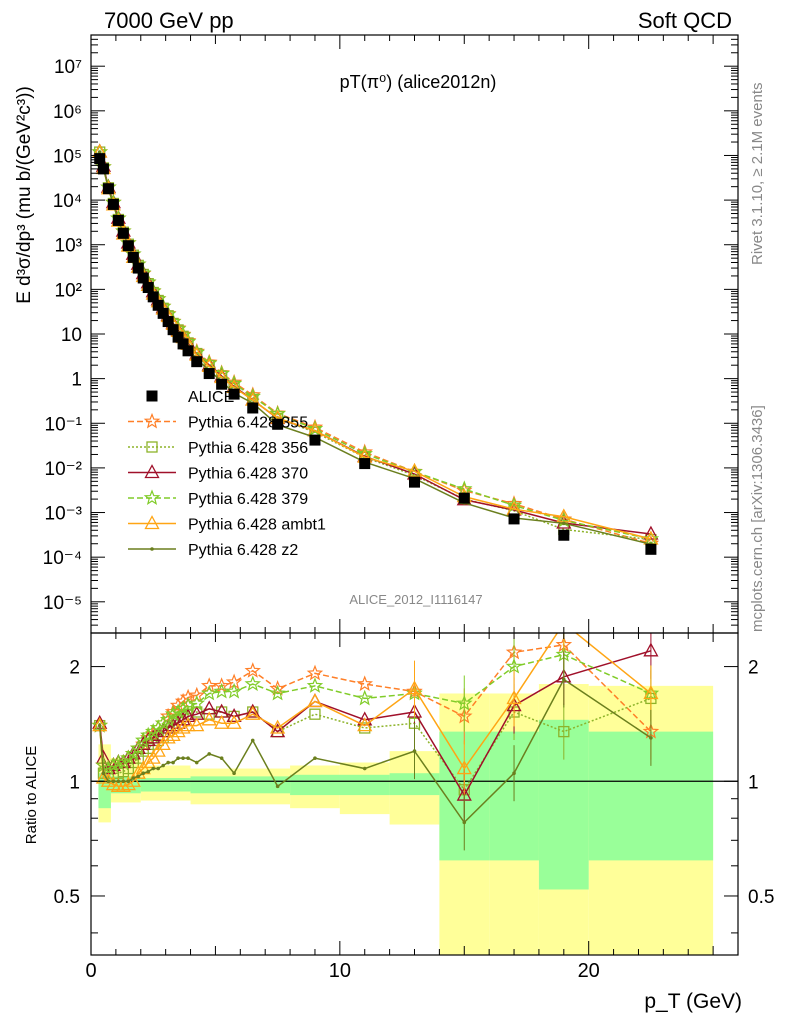 Image resolution: width=786 pixels, height=1024 pixels. I want to click on y-tick-label: 10⁻⁴, so click(62, 558).